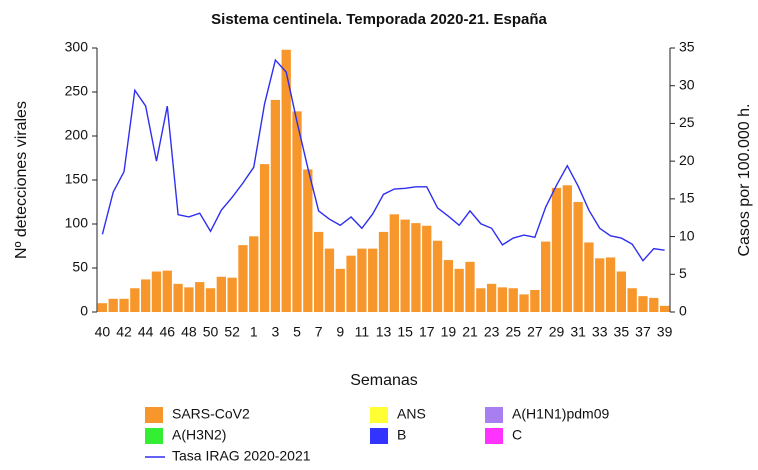  Describe the element at coordinates (560, 414) in the screenshot. I see `legend-label: A(H1N1)pdm09` at that location.